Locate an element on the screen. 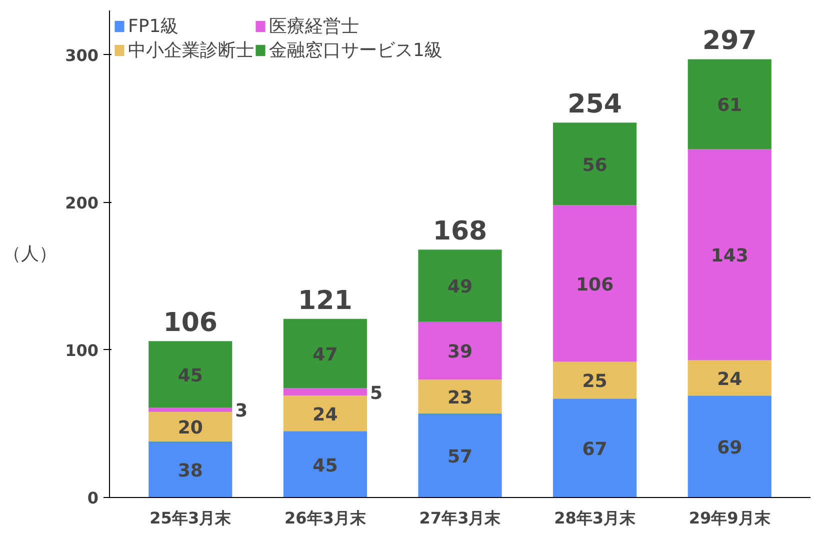  data-label: 67 is located at coordinates (595, 449).